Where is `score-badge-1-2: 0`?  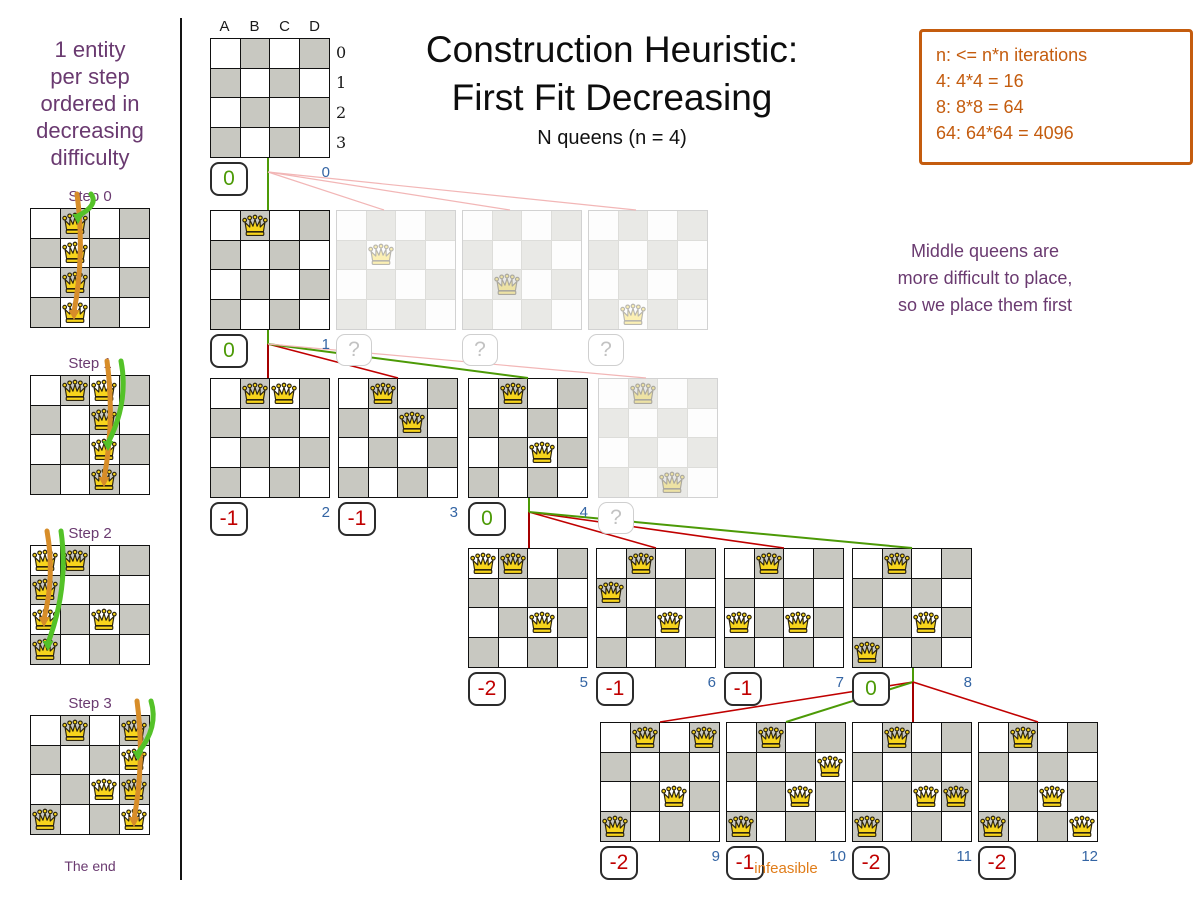
score-badge-1-2: 0 is located at coordinates (487, 519).